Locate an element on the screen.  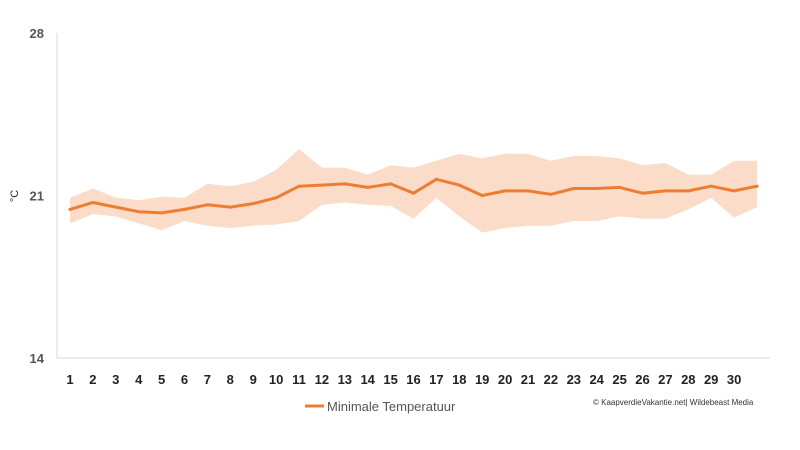
x-tick-label: 23 is located at coordinates (574, 379).